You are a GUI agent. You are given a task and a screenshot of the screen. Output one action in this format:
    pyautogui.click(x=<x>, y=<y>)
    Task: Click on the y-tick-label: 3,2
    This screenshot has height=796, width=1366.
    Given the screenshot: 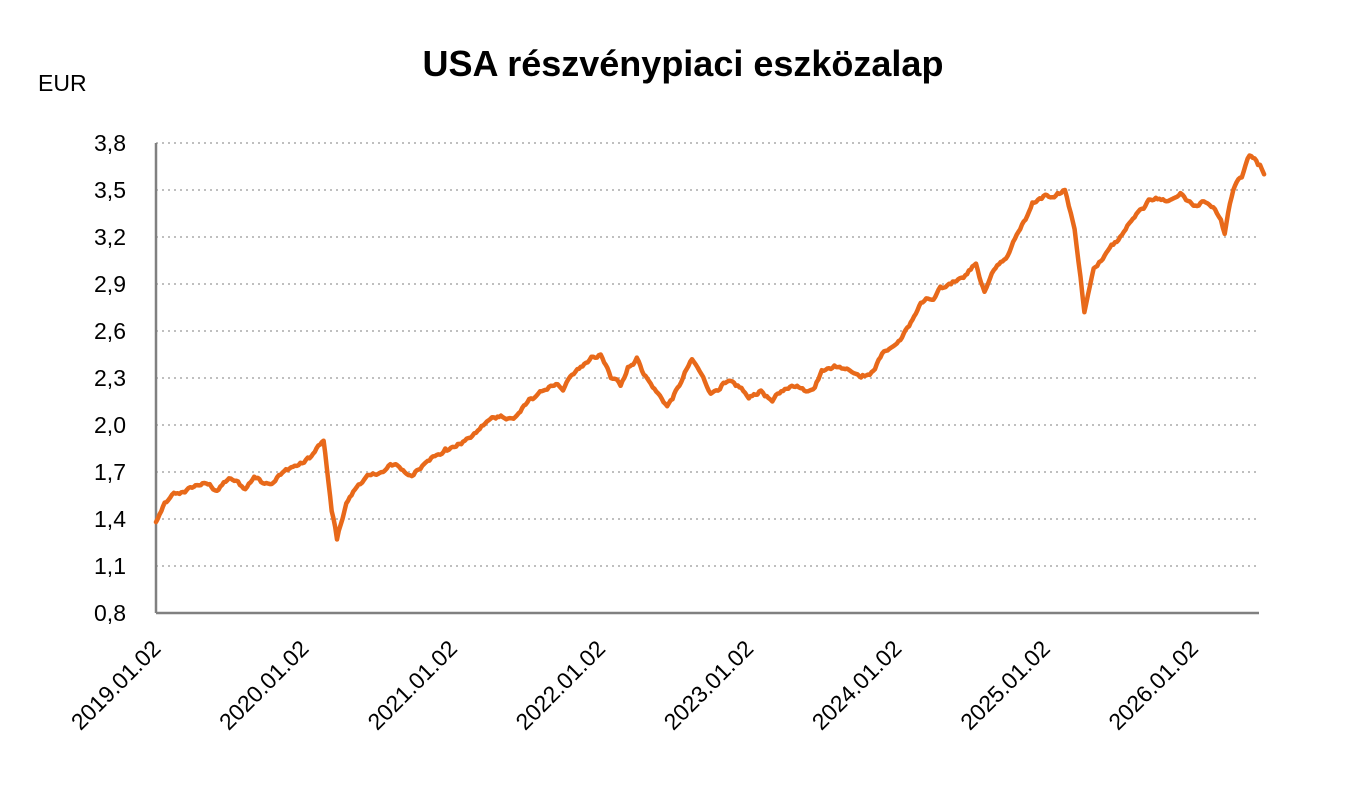 What is the action you would take?
    pyautogui.click(x=110, y=237)
    